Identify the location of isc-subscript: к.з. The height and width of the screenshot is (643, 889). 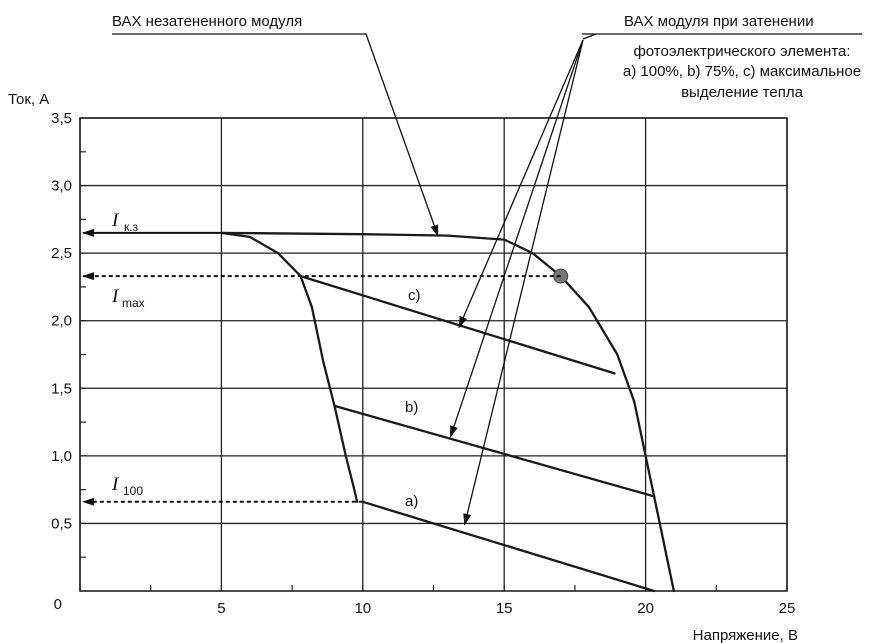
(131, 227).